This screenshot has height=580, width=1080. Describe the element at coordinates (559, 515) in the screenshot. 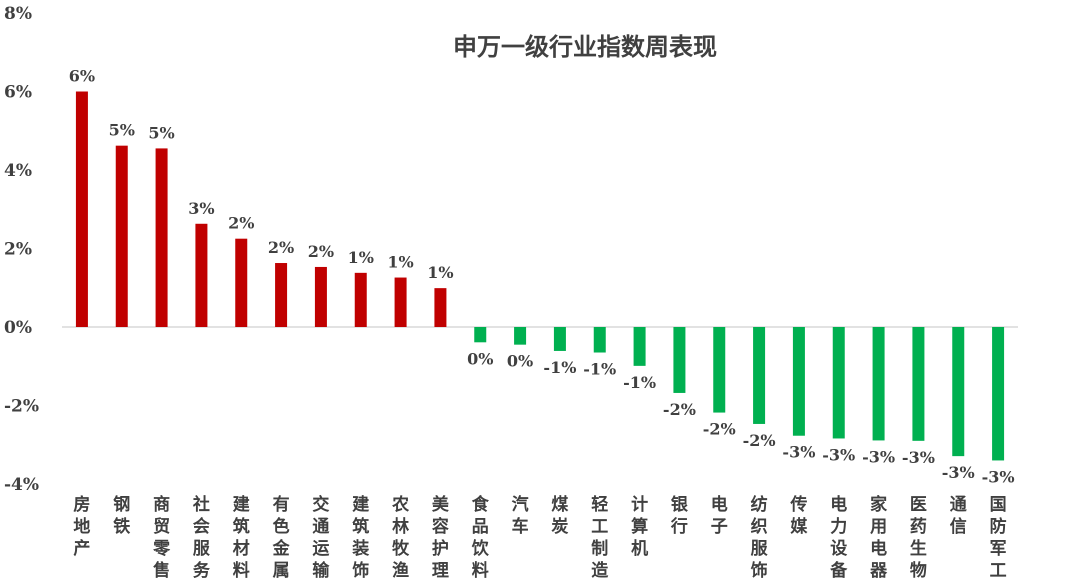

I see `x-tick-label: 煤炭` at that location.